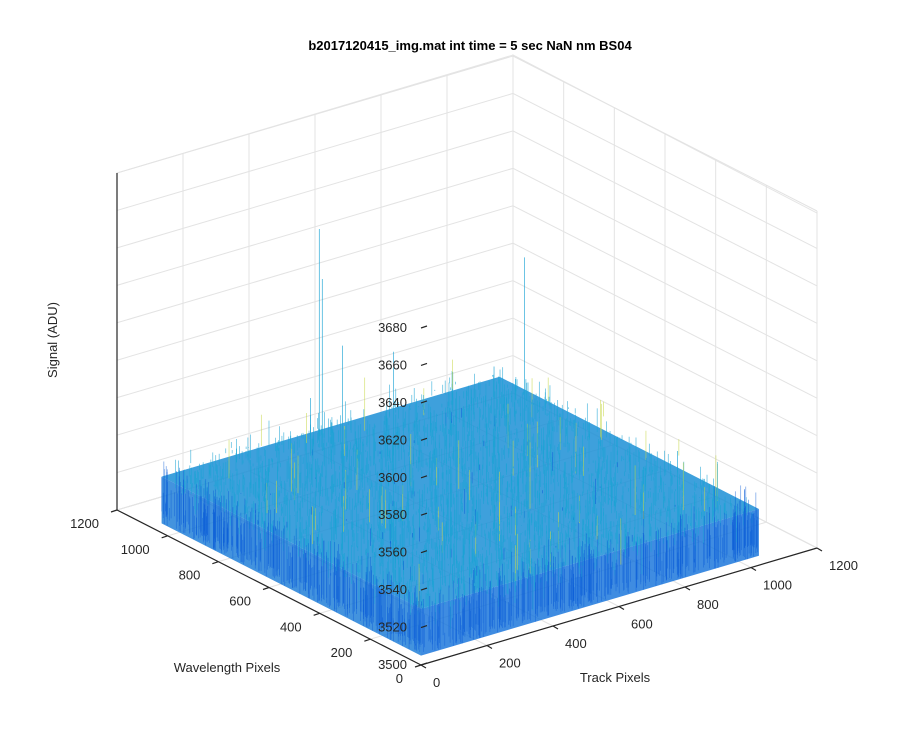 This screenshot has height=750, width=900. What do you see at coordinates (392, 664) in the screenshot?
I see `z-tick-label: 3500` at bounding box center [392, 664].